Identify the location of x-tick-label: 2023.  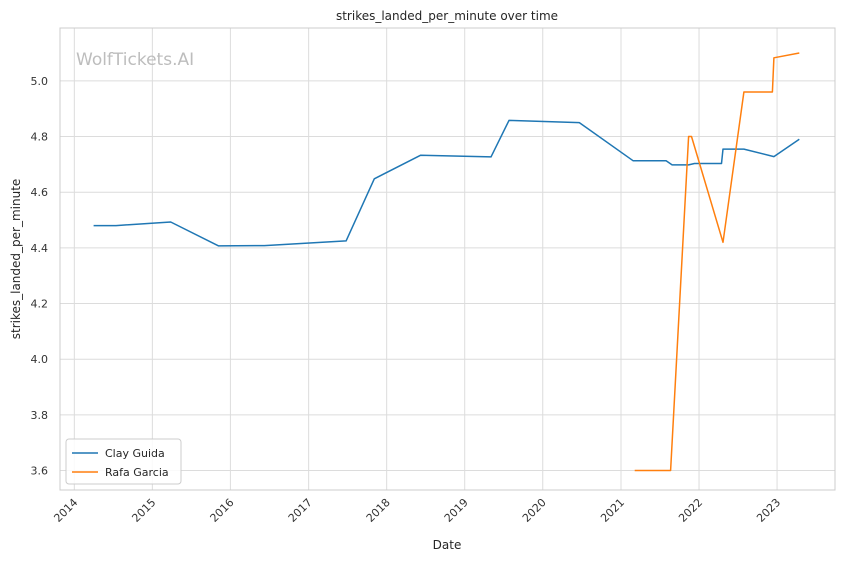
(768, 510).